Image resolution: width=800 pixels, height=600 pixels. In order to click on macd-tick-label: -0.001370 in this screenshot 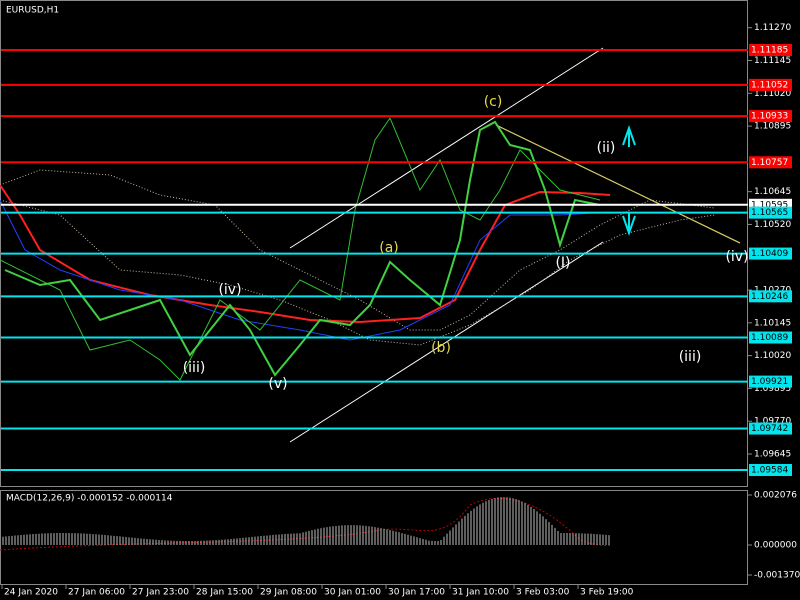, I will do `click(777, 576)`.